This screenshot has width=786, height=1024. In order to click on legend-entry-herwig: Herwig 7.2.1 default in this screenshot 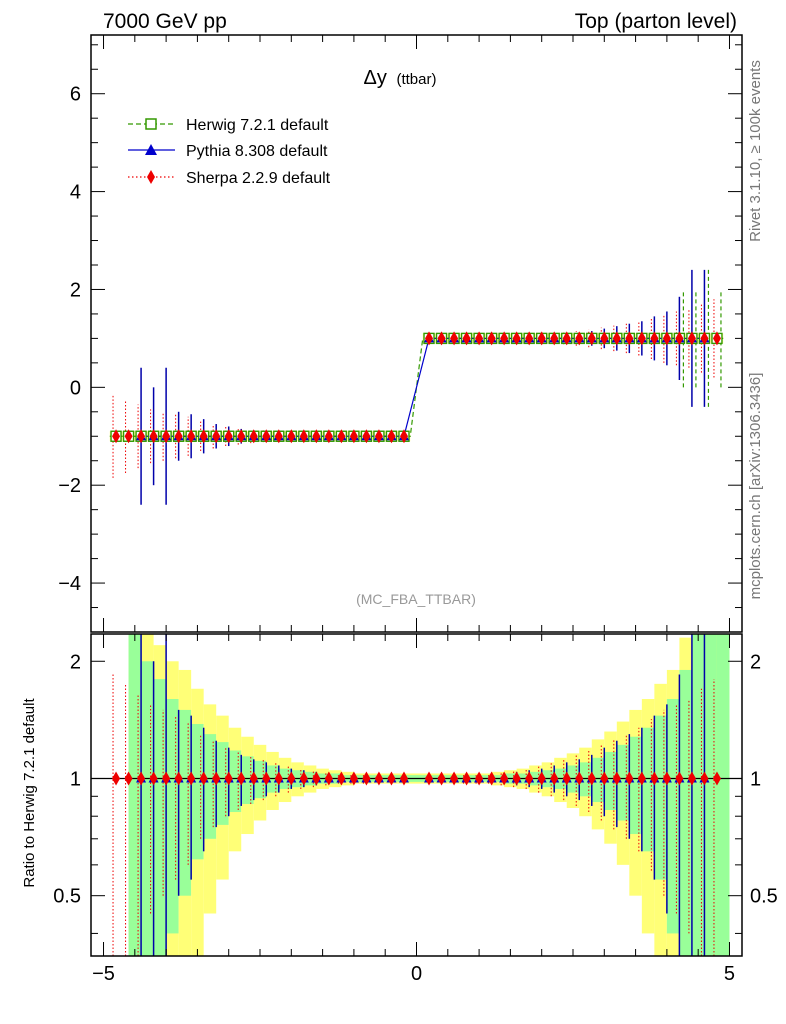, I will do `click(228, 125)`.